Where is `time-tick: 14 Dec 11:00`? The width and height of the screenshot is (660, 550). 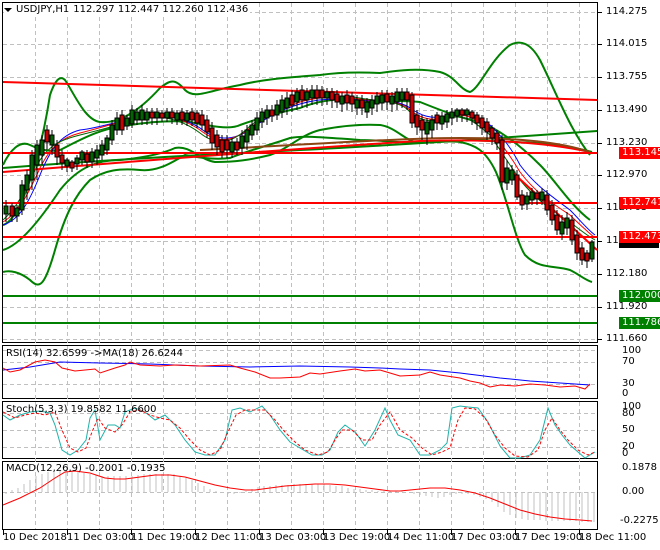
time-tick: 14 Dec 11:00 is located at coordinates (421, 537).